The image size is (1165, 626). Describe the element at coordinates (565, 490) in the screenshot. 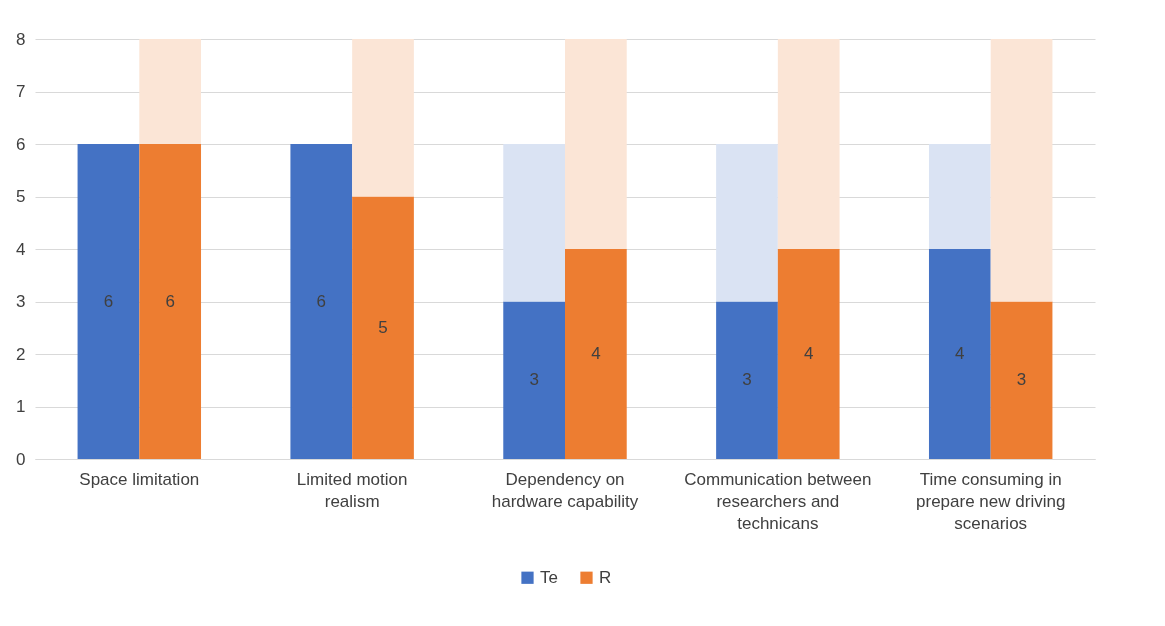

I see `x-tick-label: Dependency on hardware capability` at that location.